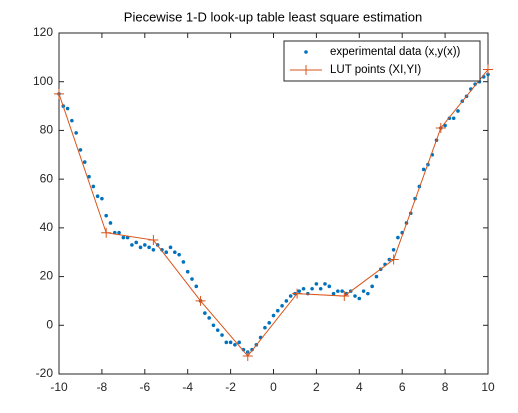 The height and width of the screenshot is (413, 518). What do you see at coordinates (488, 387) in the screenshot?
I see `x-tick-label: 10` at bounding box center [488, 387].